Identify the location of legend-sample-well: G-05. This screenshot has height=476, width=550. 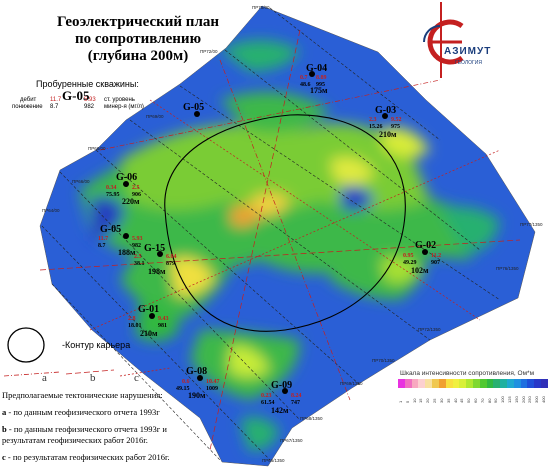
(76, 95).